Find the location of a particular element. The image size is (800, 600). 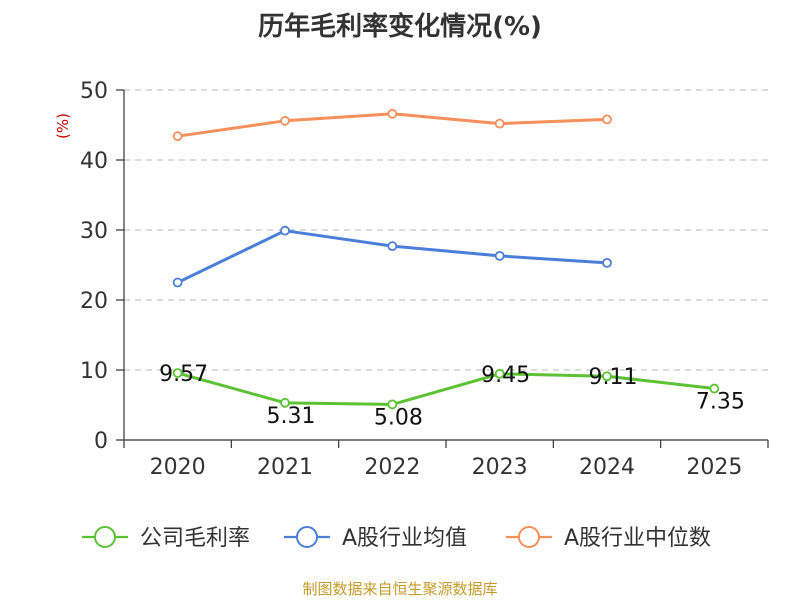

legend-label: A股行业均值 is located at coordinates (404, 538).